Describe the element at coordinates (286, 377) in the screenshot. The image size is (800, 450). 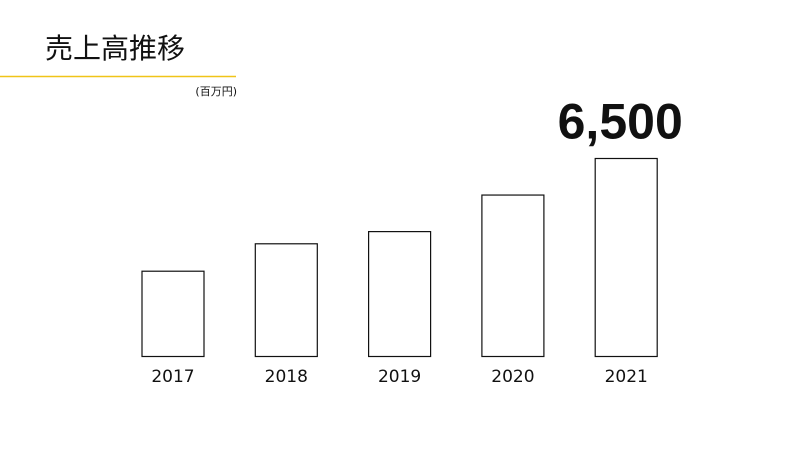
I see `x-tick-label: 2018` at that location.